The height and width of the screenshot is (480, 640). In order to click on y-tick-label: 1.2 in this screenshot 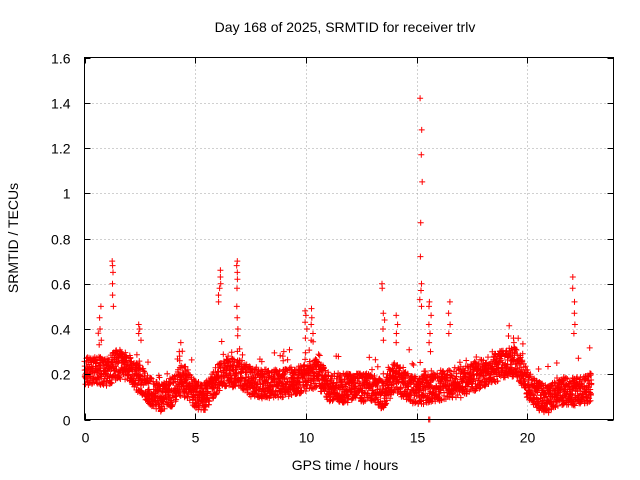, I will do `click(61, 149)`.